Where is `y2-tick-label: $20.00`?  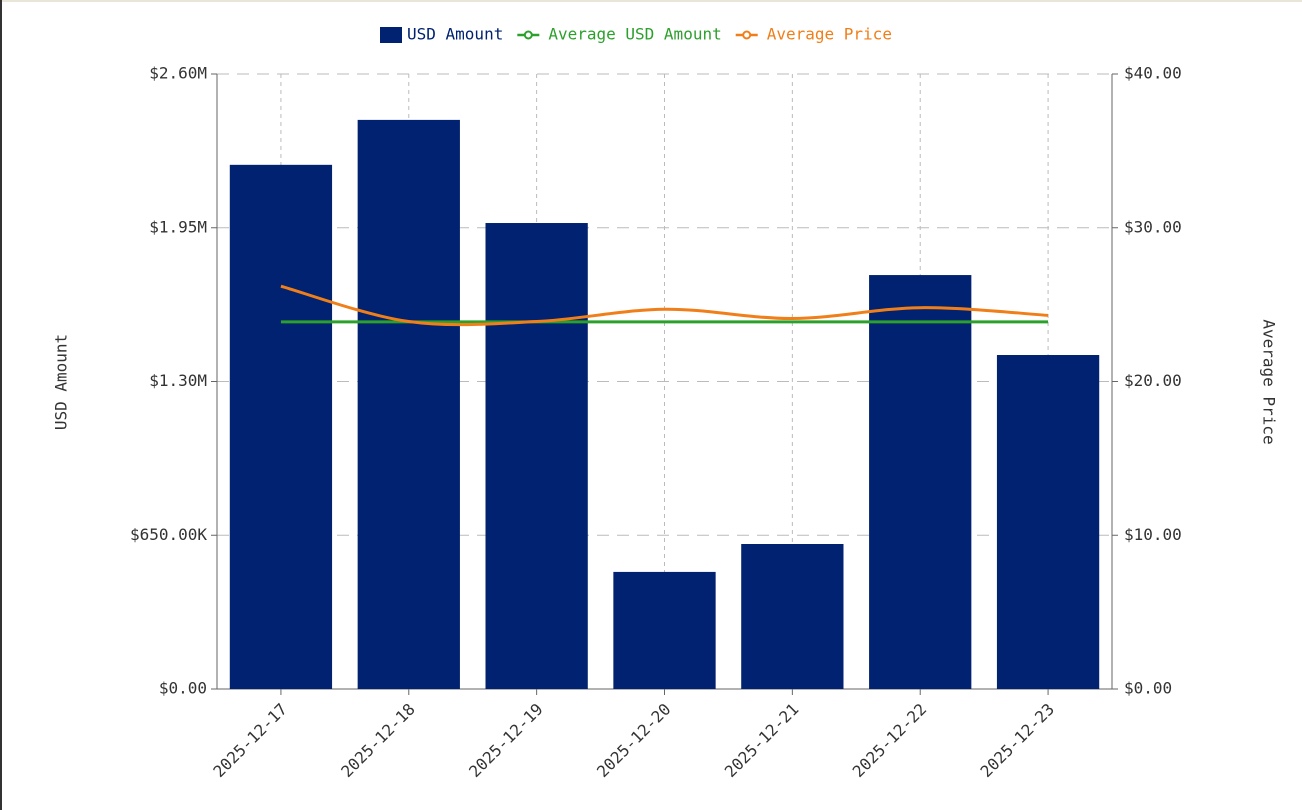 y2-tick-label: $20.00 is located at coordinates (1153, 380).